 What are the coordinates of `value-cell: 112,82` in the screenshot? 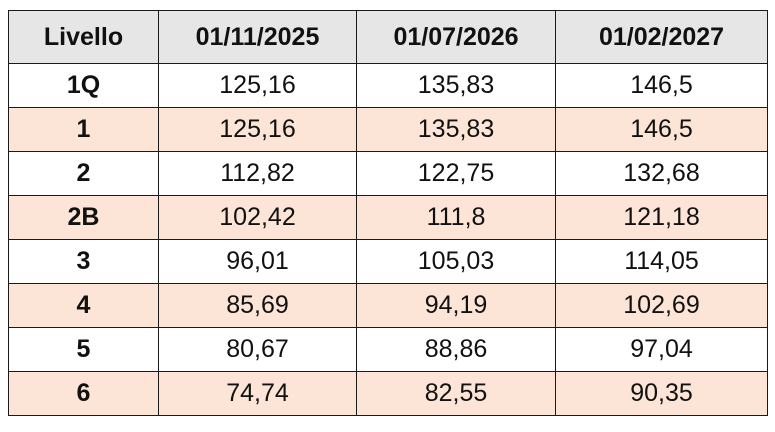 It's located at (257, 173).